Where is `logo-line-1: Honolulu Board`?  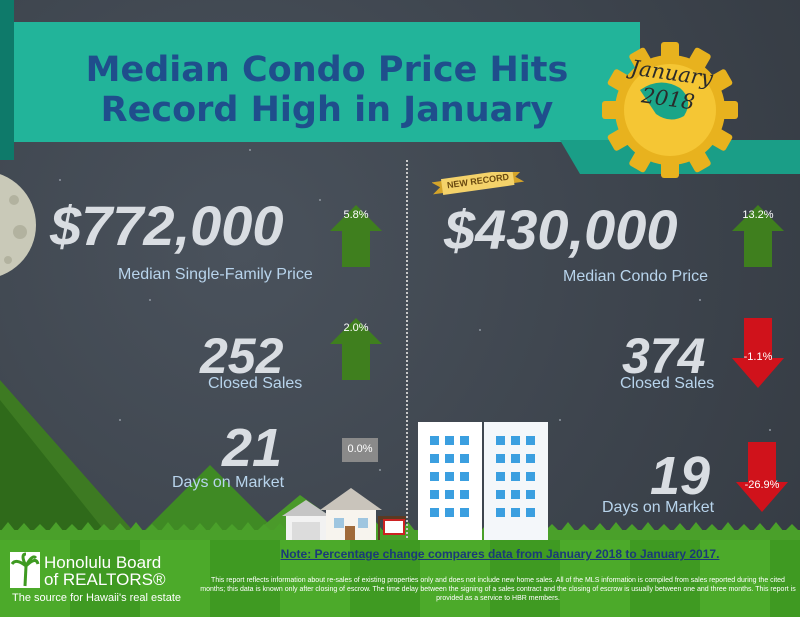 logo-line-1: Honolulu Board is located at coordinates (103, 562).